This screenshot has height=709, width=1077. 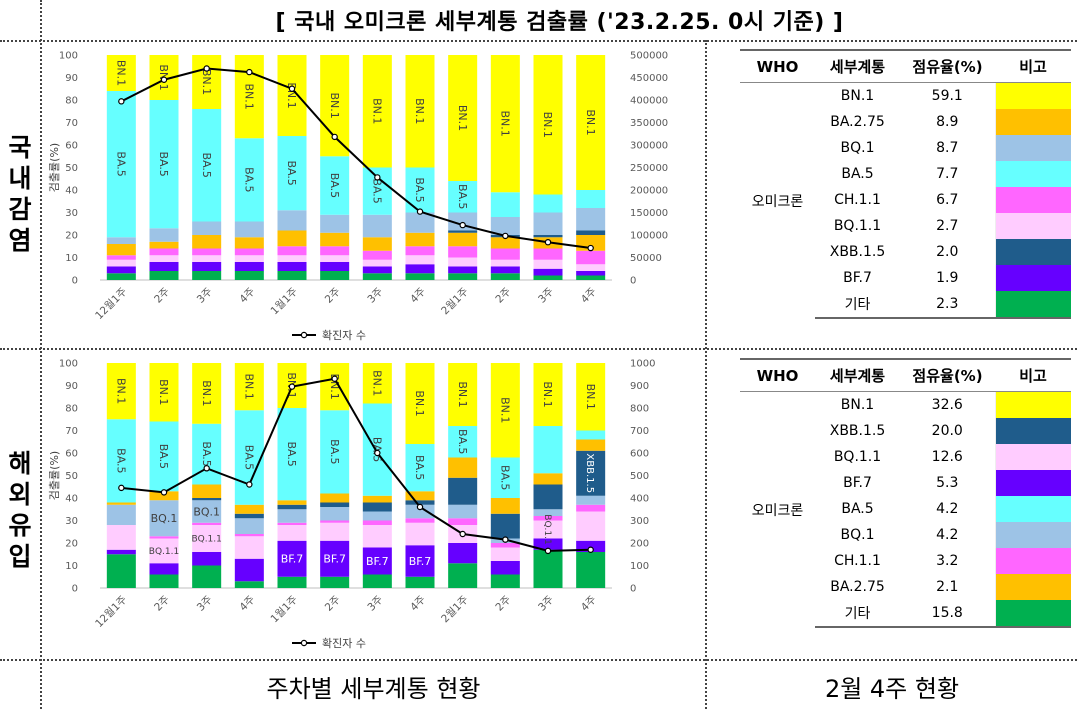 What do you see at coordinates (71, 409) in the screenshot?
I see `y-tick-label: 80` at bounding box center [71, 409].